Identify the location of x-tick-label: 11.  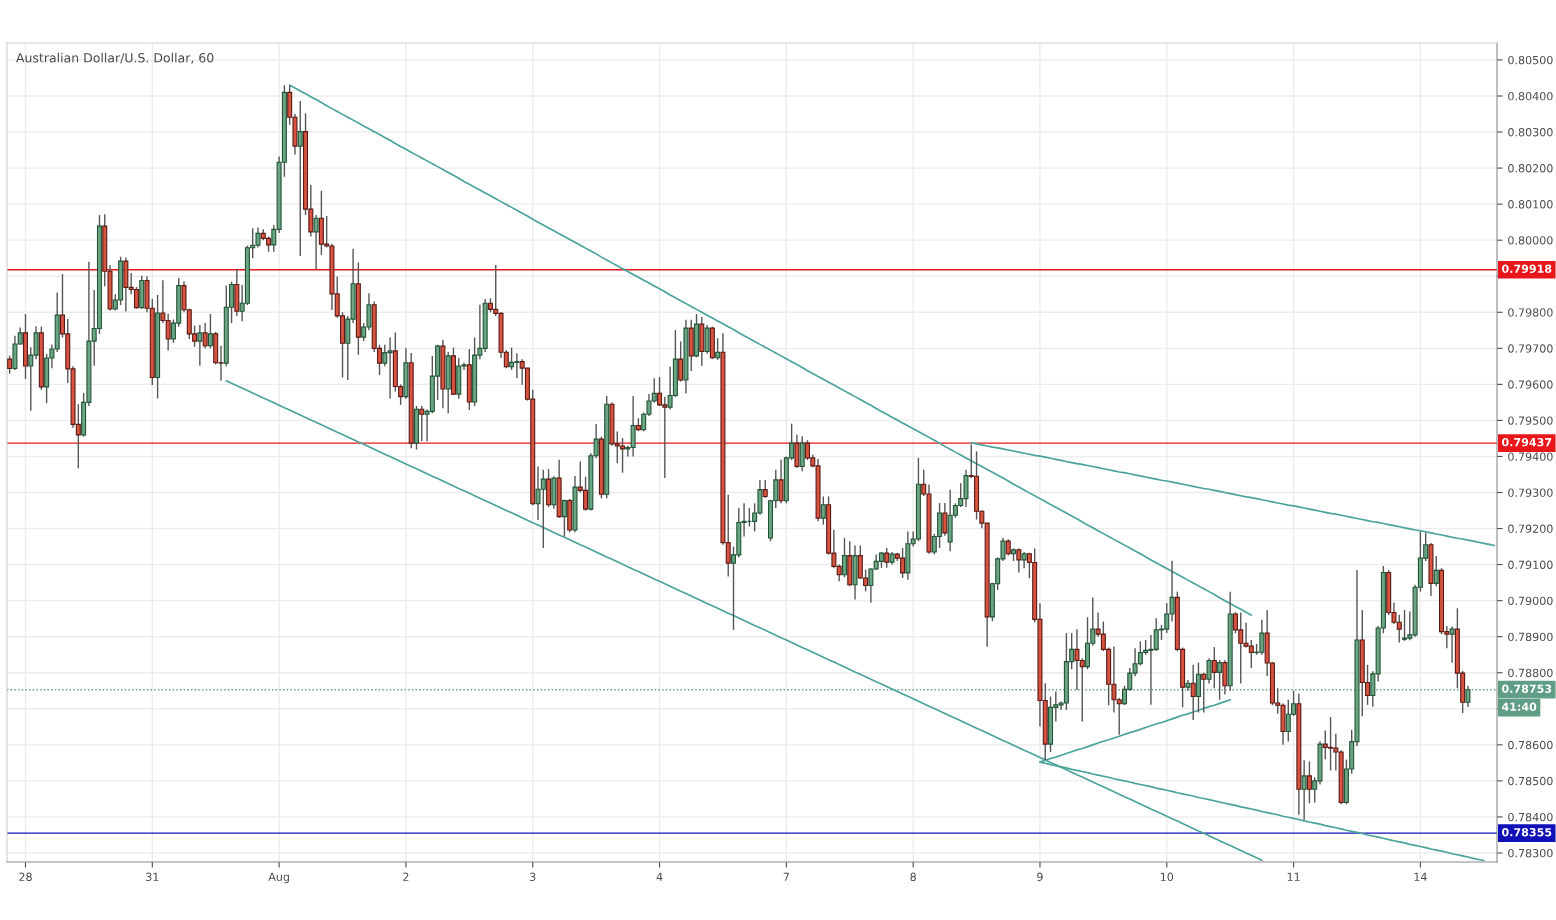
(1293, 876).